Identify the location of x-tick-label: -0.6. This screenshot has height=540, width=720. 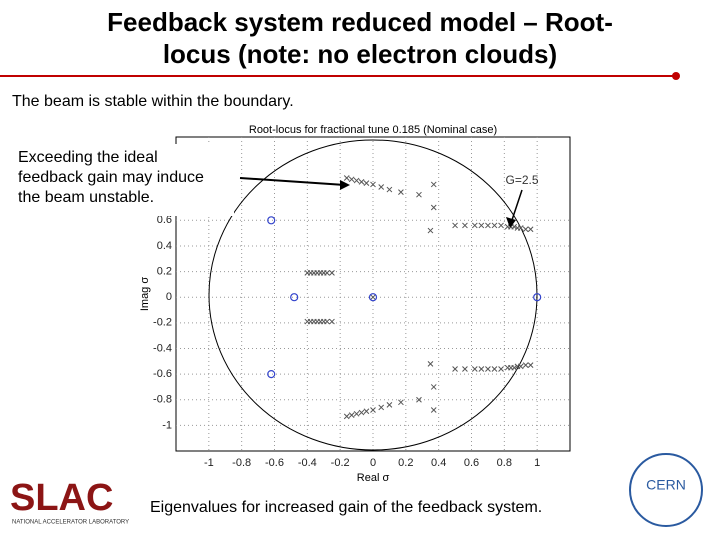
(274, 463).